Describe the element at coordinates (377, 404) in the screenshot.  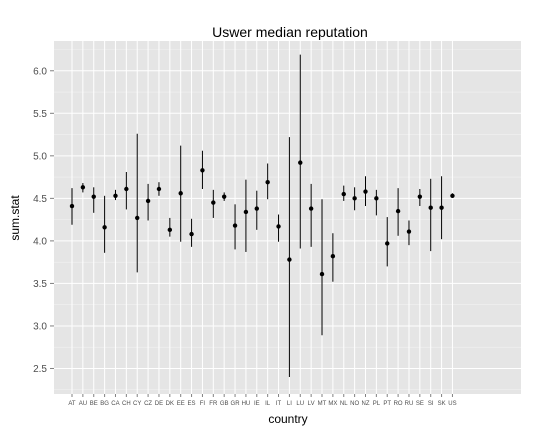
I see `x-tick-label: PL` at that location.